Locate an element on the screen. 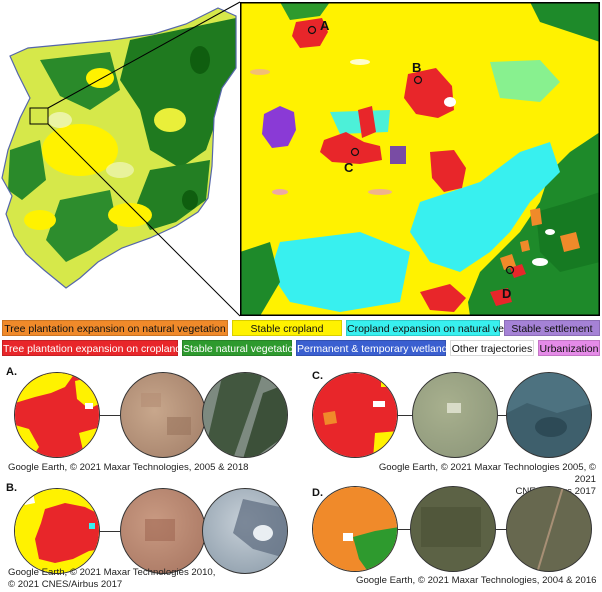  panel-a-classification-circle is located at coordinates (57, 415).